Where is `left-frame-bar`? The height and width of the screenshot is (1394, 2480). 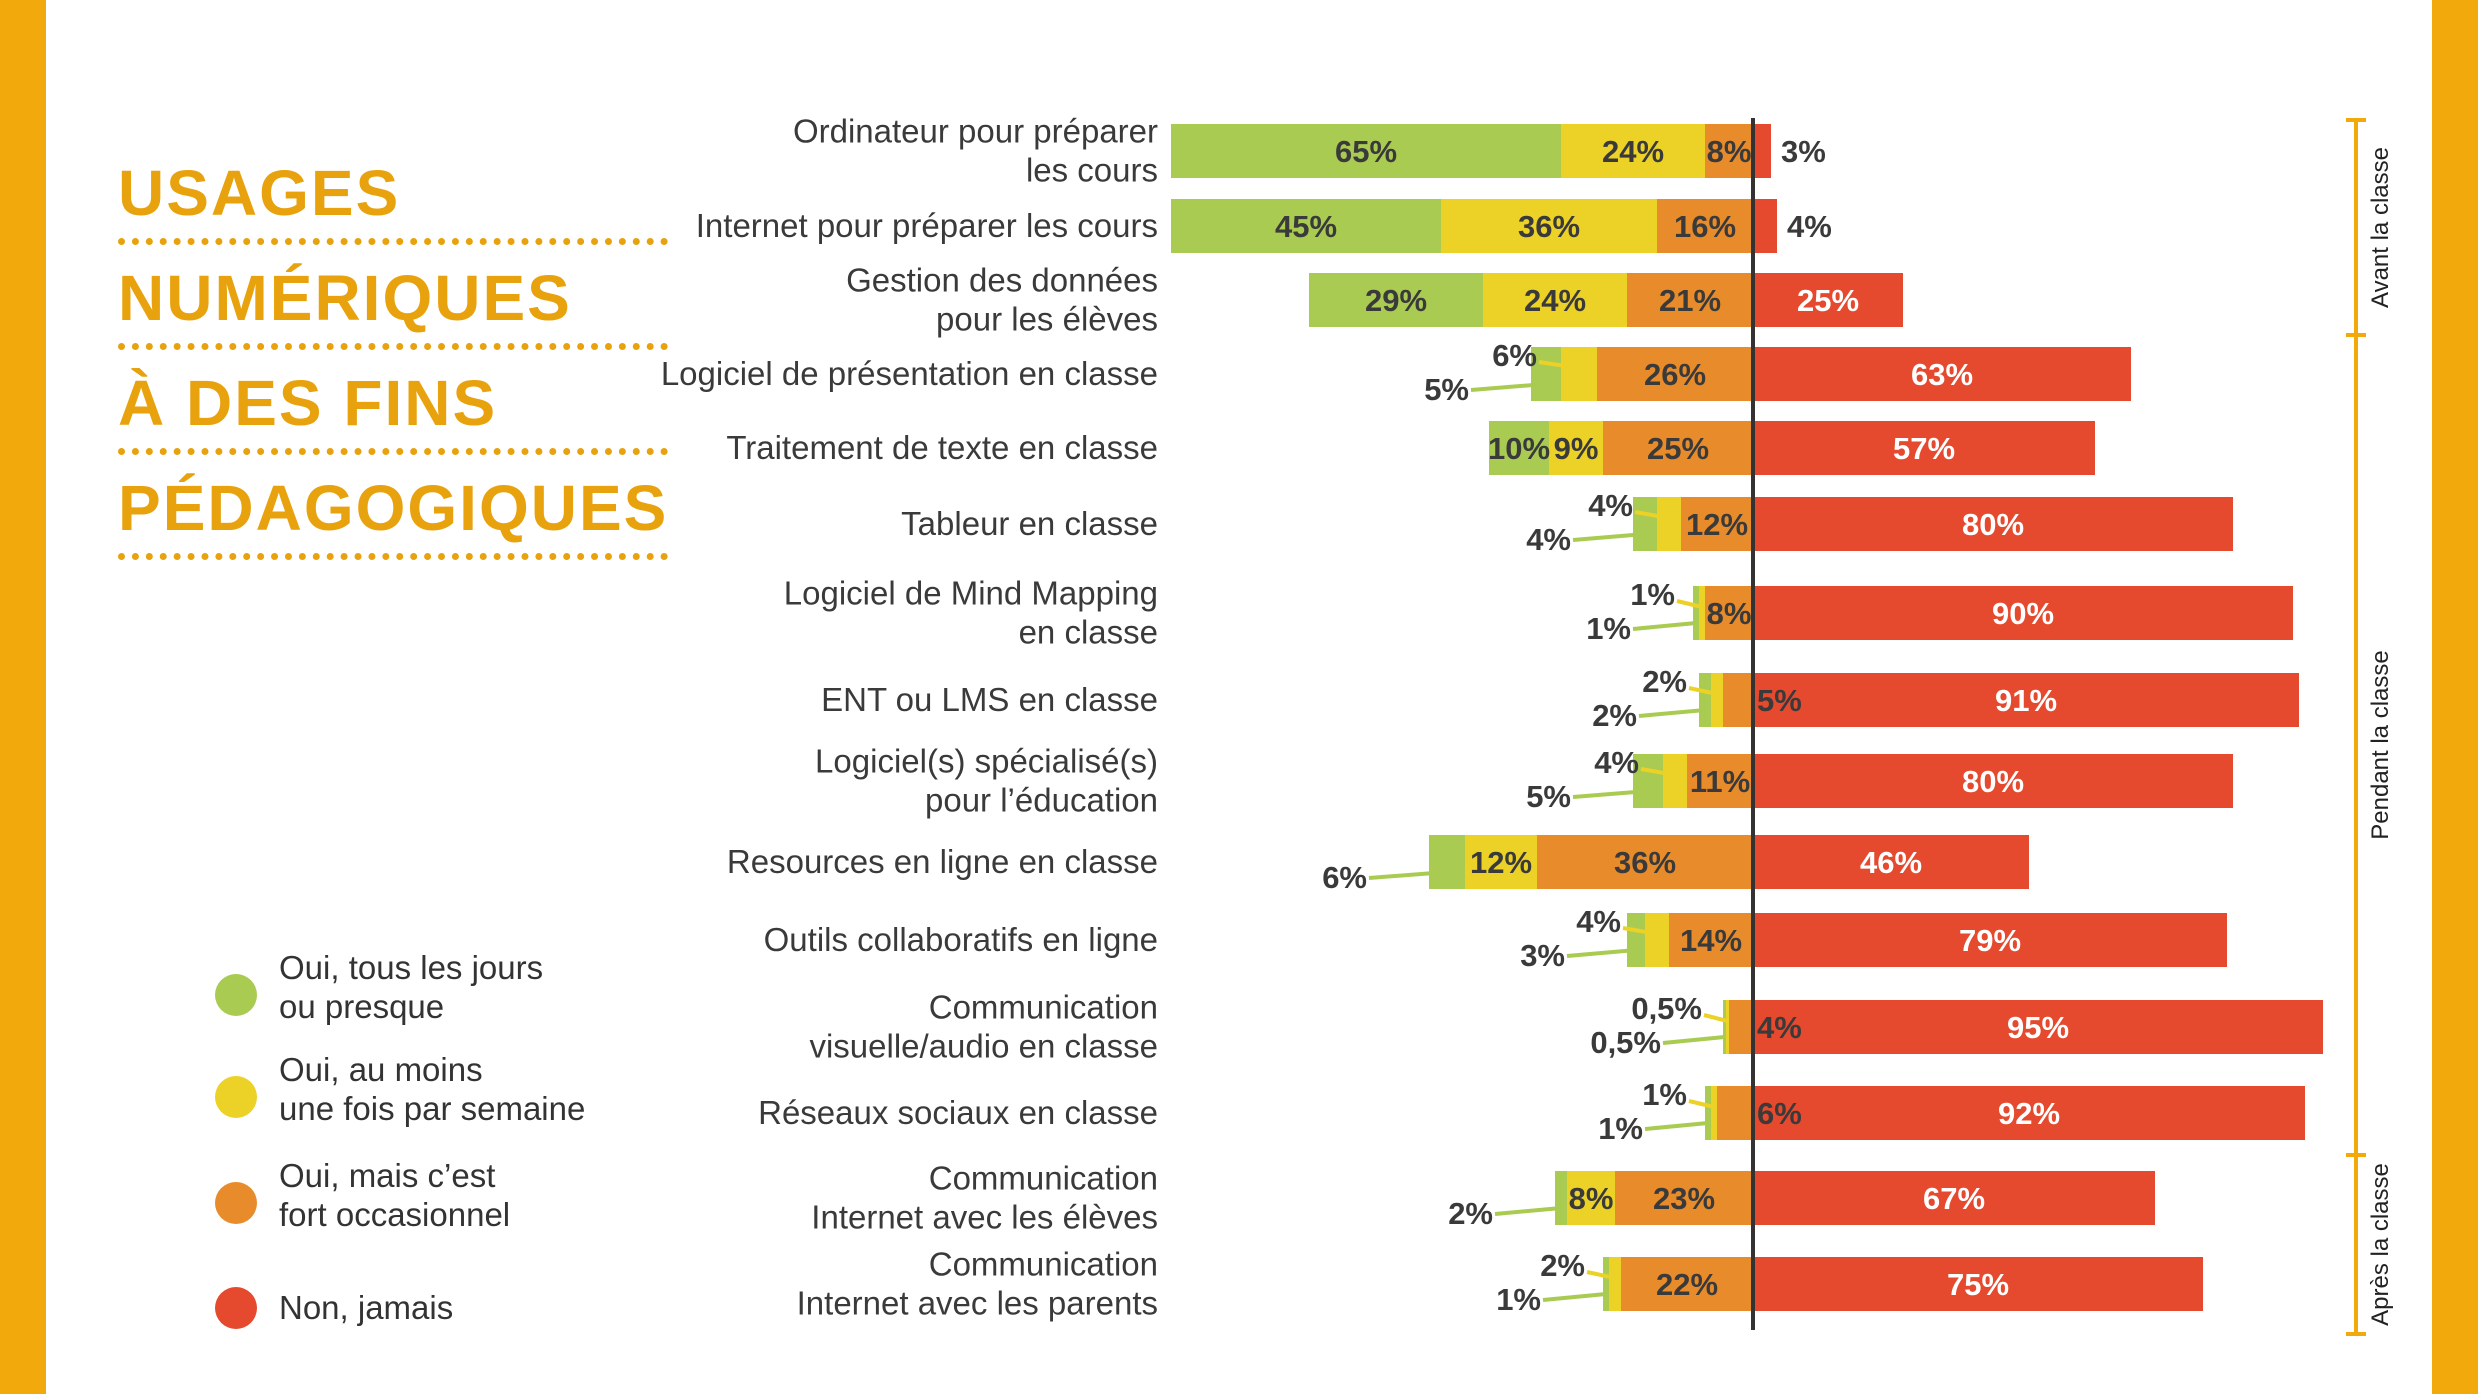
left-frame-bar is located at coordinates (23, 697).